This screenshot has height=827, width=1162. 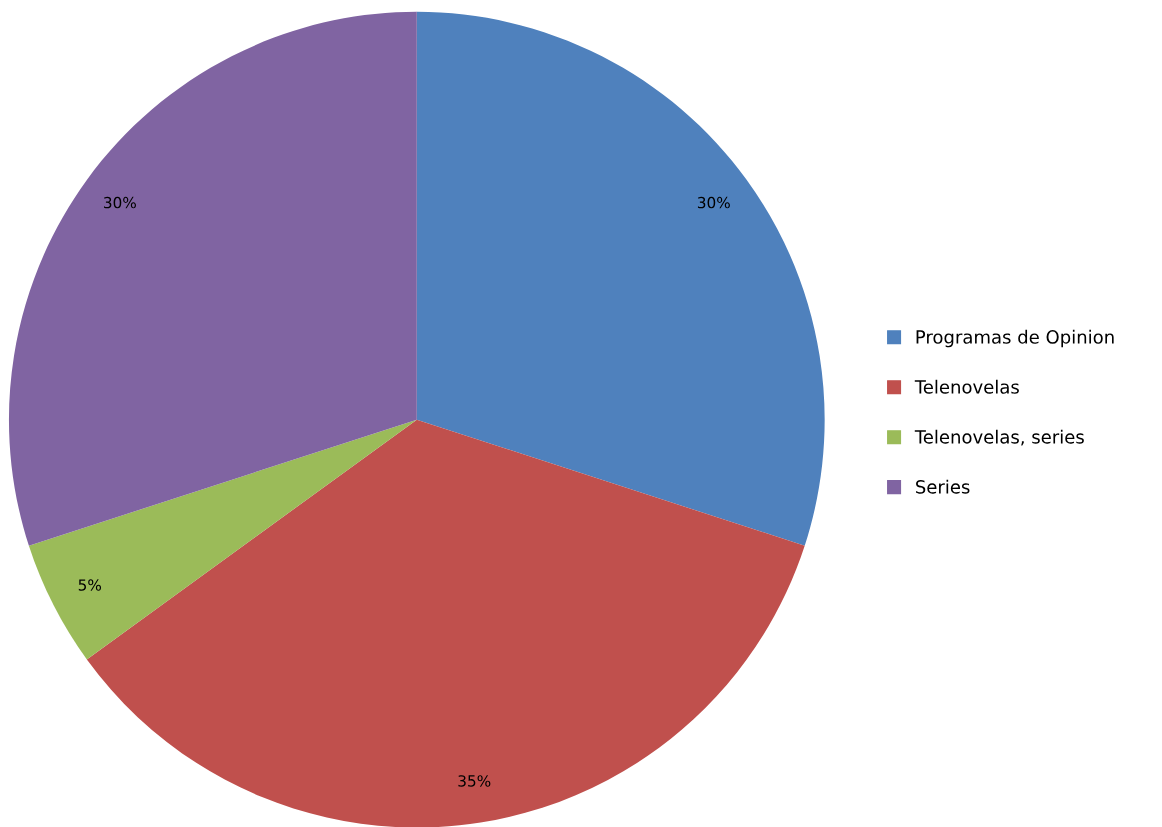 What do you see at coordinates (90, 585) in the screenshot?
I see `data-label: 5%` at bounding box center [90, 585].